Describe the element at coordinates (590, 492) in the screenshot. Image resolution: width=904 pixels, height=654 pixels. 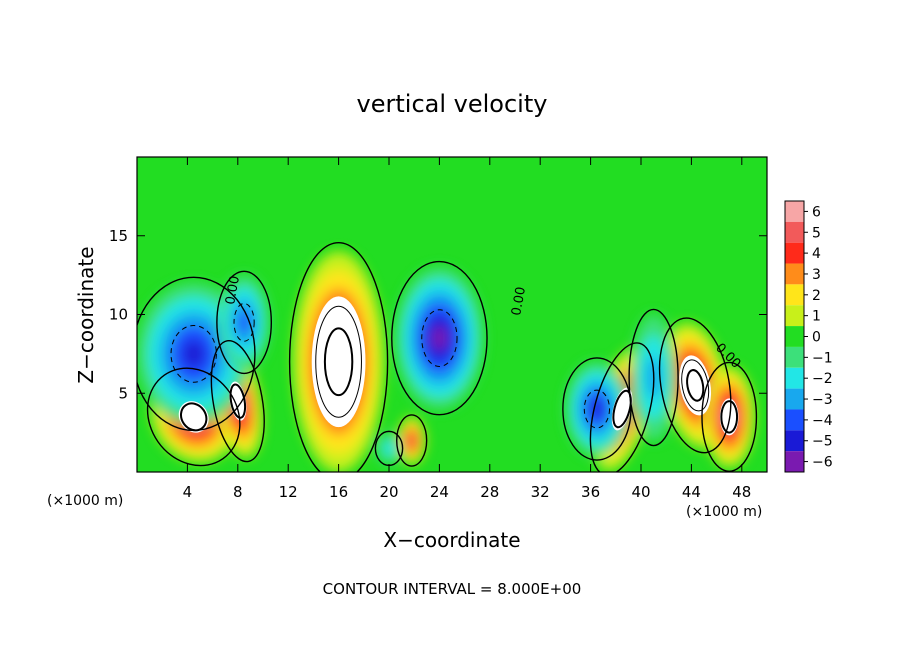
I see `x-tick-label: 36` at that location.